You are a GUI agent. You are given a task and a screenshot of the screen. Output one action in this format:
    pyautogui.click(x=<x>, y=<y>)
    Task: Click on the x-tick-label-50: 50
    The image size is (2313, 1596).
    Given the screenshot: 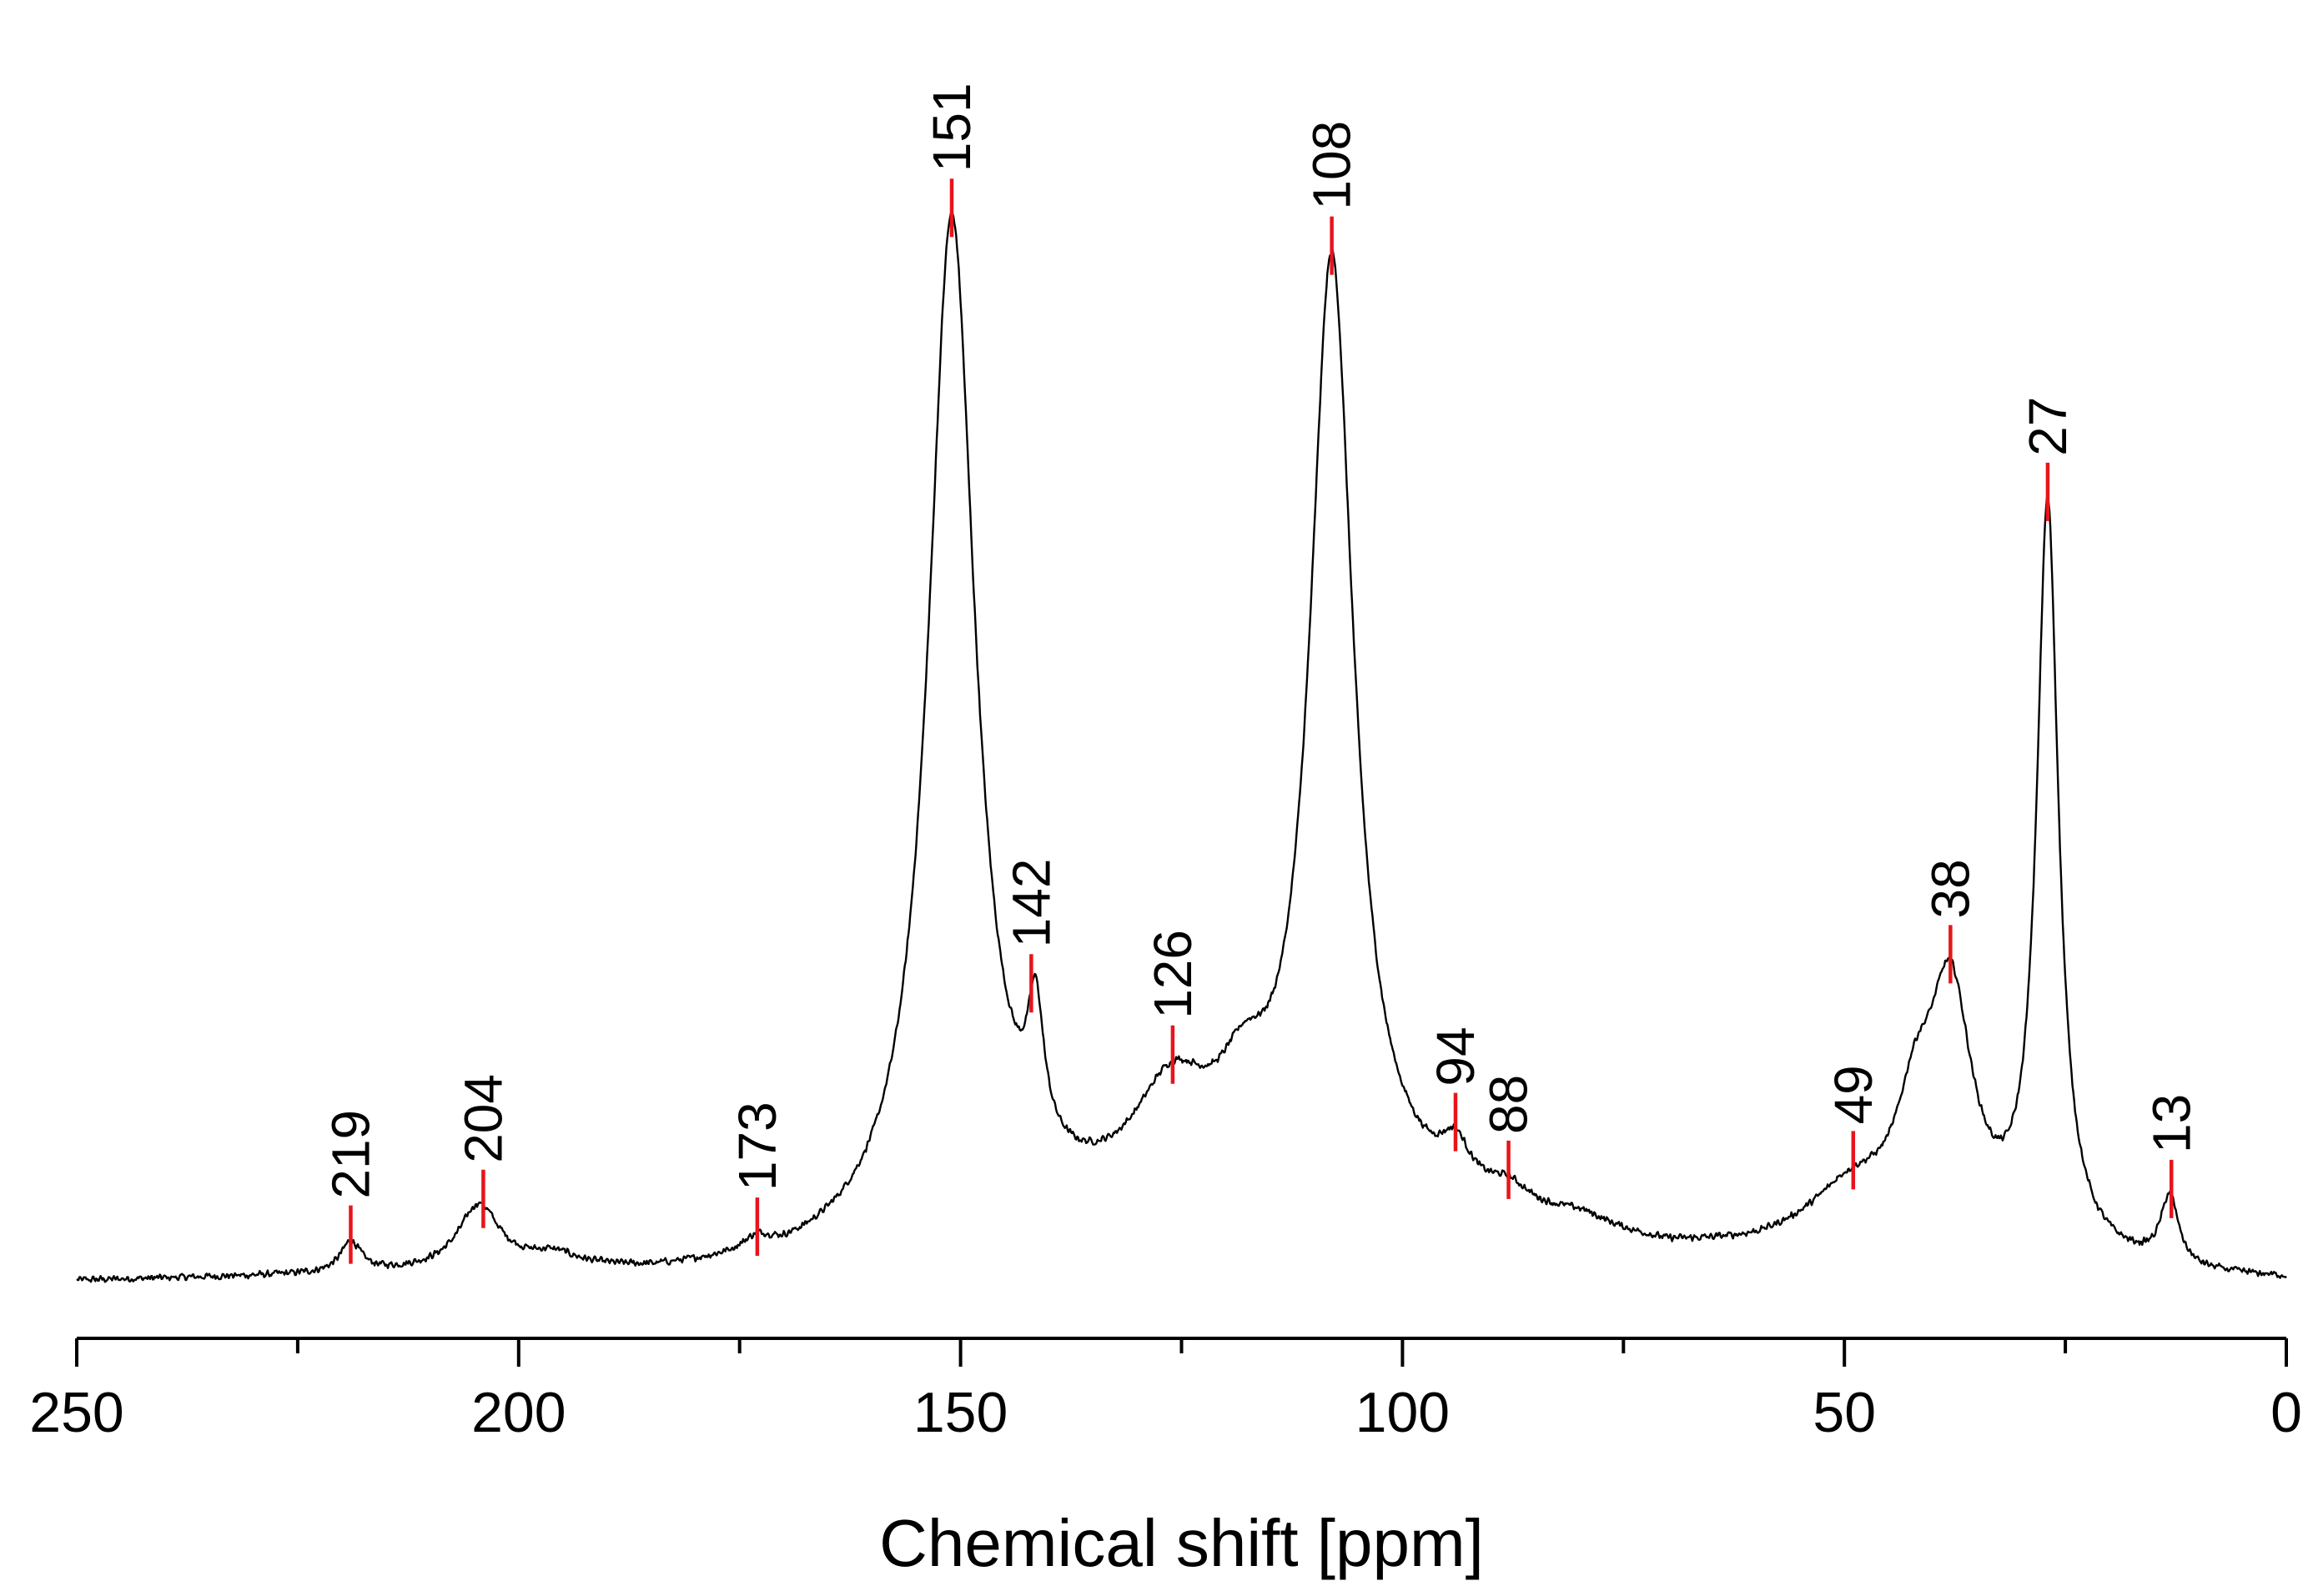 What is the action you would take?
    pyautogui.click(x=1844, y=1412)
    